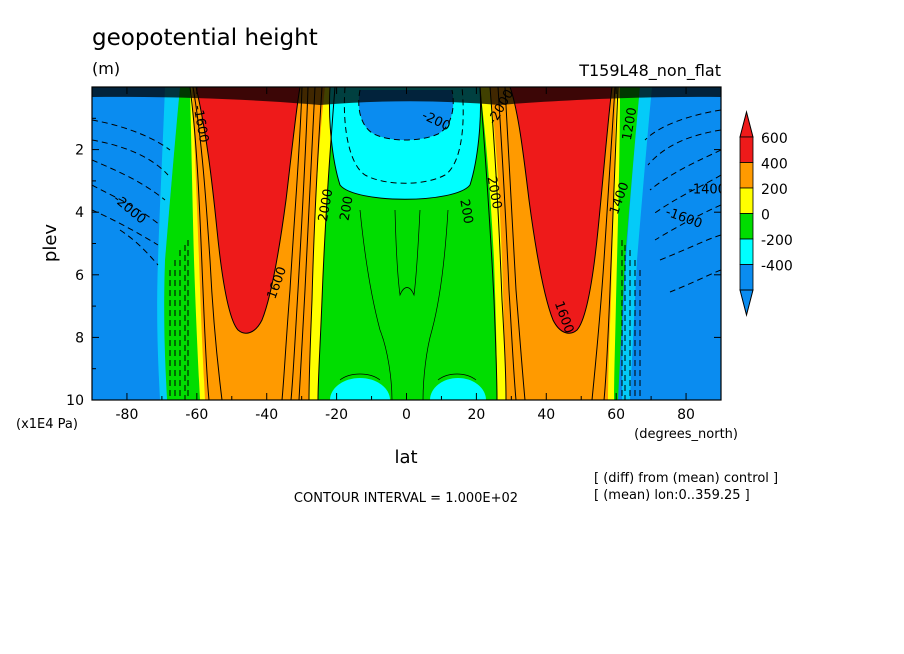 The width and height of the screenshot is (904, 654). What do you see at coordinates (616, 415) in the screenshot?
I see `x-tick-label: 60` at bounding box center [616, 415].